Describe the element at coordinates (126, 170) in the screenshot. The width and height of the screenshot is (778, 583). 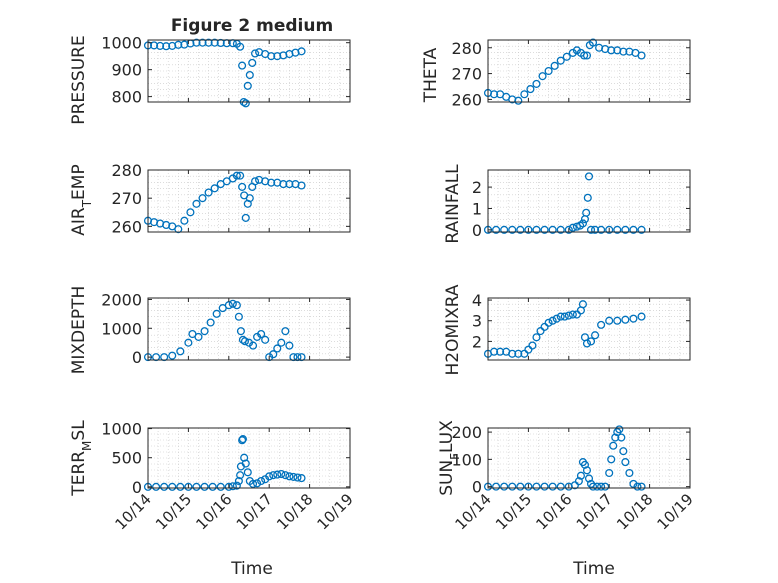
I see `ytick-label-2-2: 280` at that location.